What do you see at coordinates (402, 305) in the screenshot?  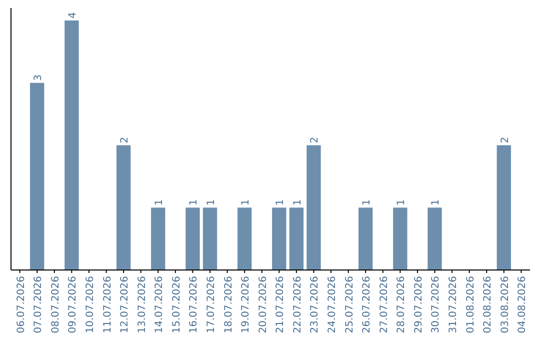 I see `x-tick-label: 28.07.2026` at bounding box center [402, 305].